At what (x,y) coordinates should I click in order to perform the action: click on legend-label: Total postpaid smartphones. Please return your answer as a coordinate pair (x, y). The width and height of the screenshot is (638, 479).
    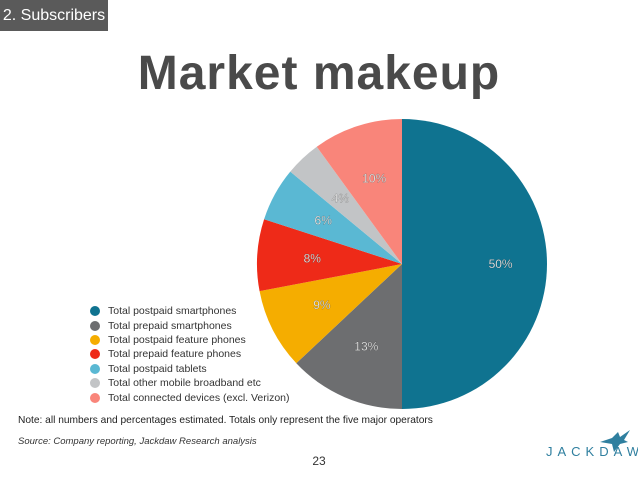
    Looking at the image, I should click on (172, 311).